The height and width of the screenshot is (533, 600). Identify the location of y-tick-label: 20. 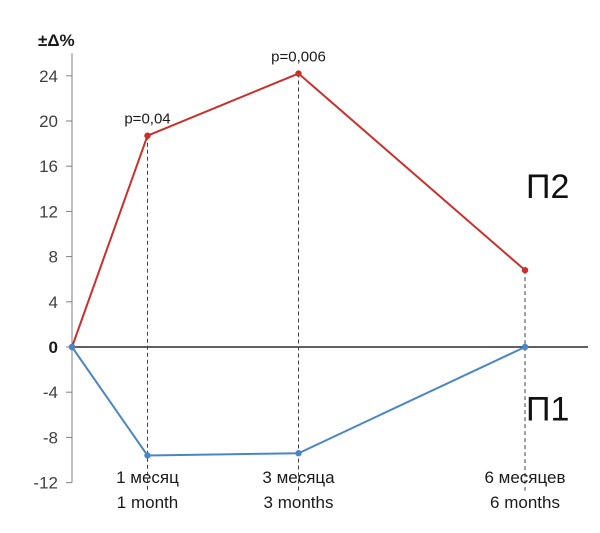
(48, 121).